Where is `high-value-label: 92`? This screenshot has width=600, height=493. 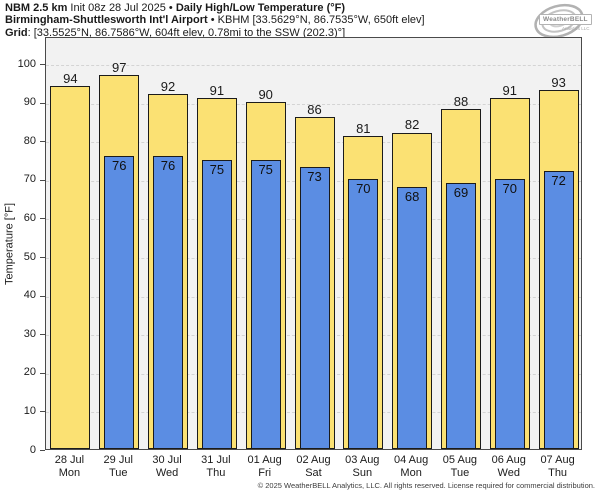 high-value-label: 92 is located at coordinates (168, 86).